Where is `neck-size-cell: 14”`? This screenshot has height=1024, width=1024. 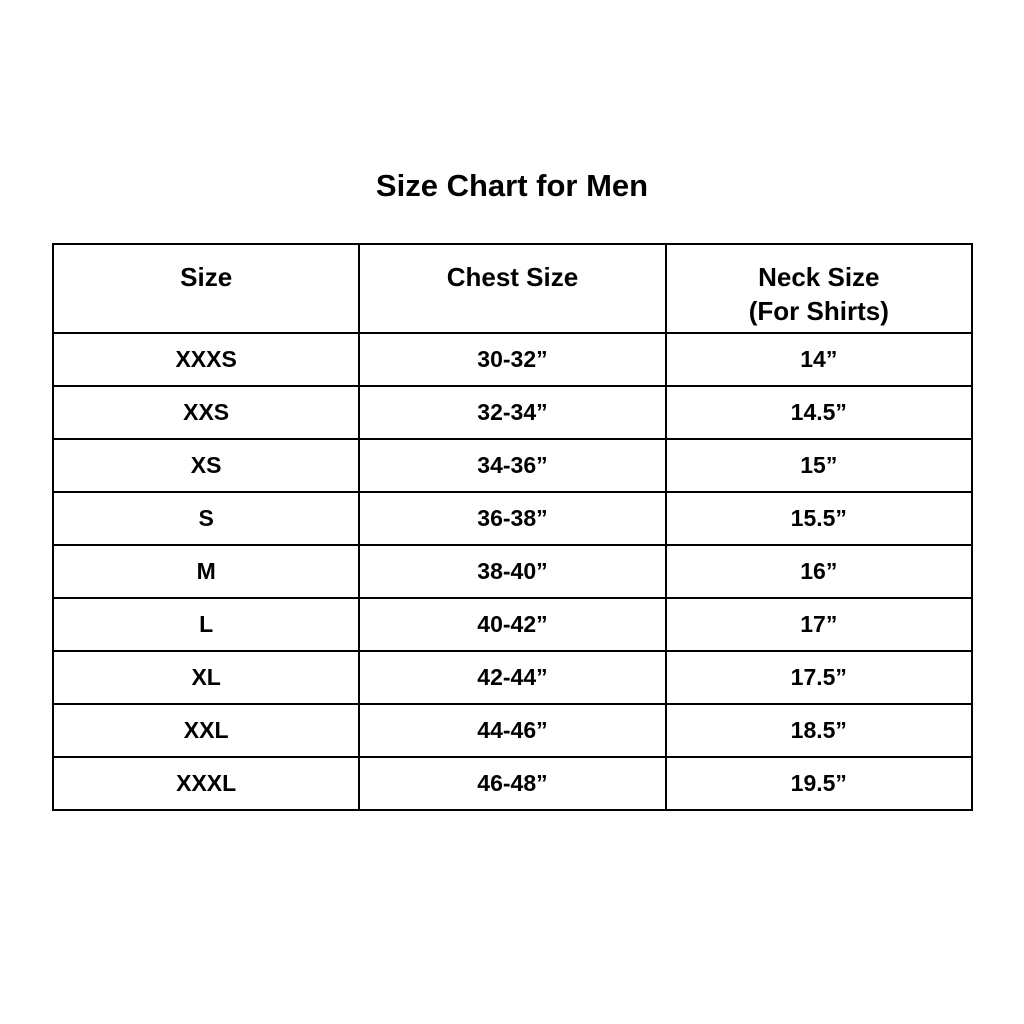
neck-size-cell: 14” is located at coordinates (819, 359).